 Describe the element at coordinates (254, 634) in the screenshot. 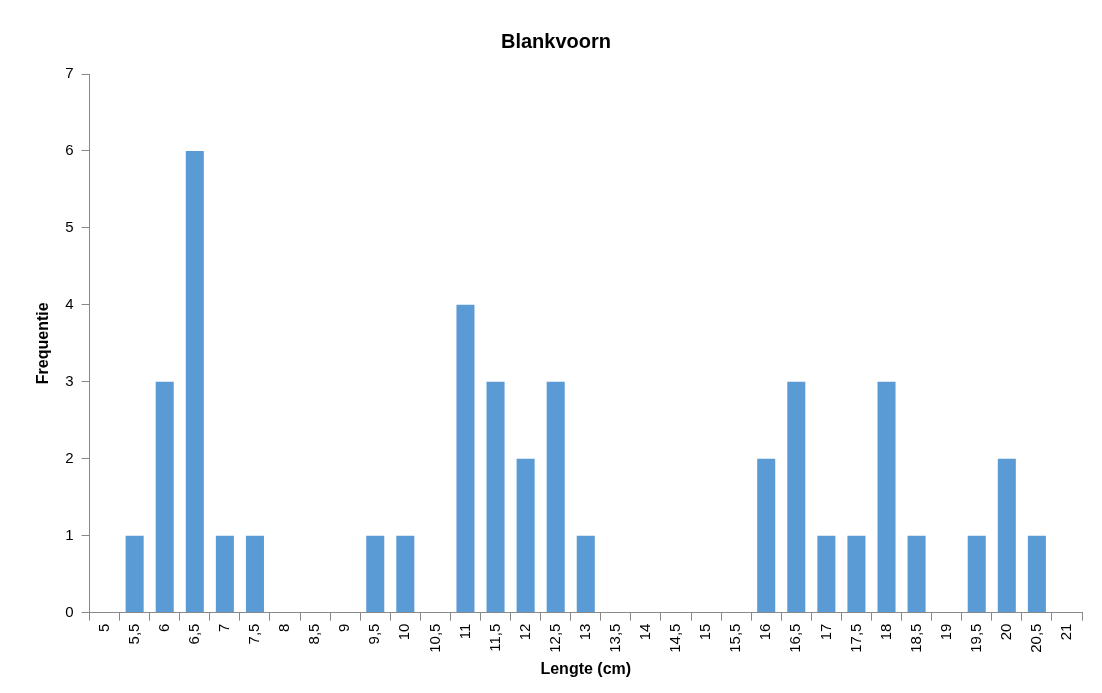

I see `x-tick-label: 7,5` at that location.